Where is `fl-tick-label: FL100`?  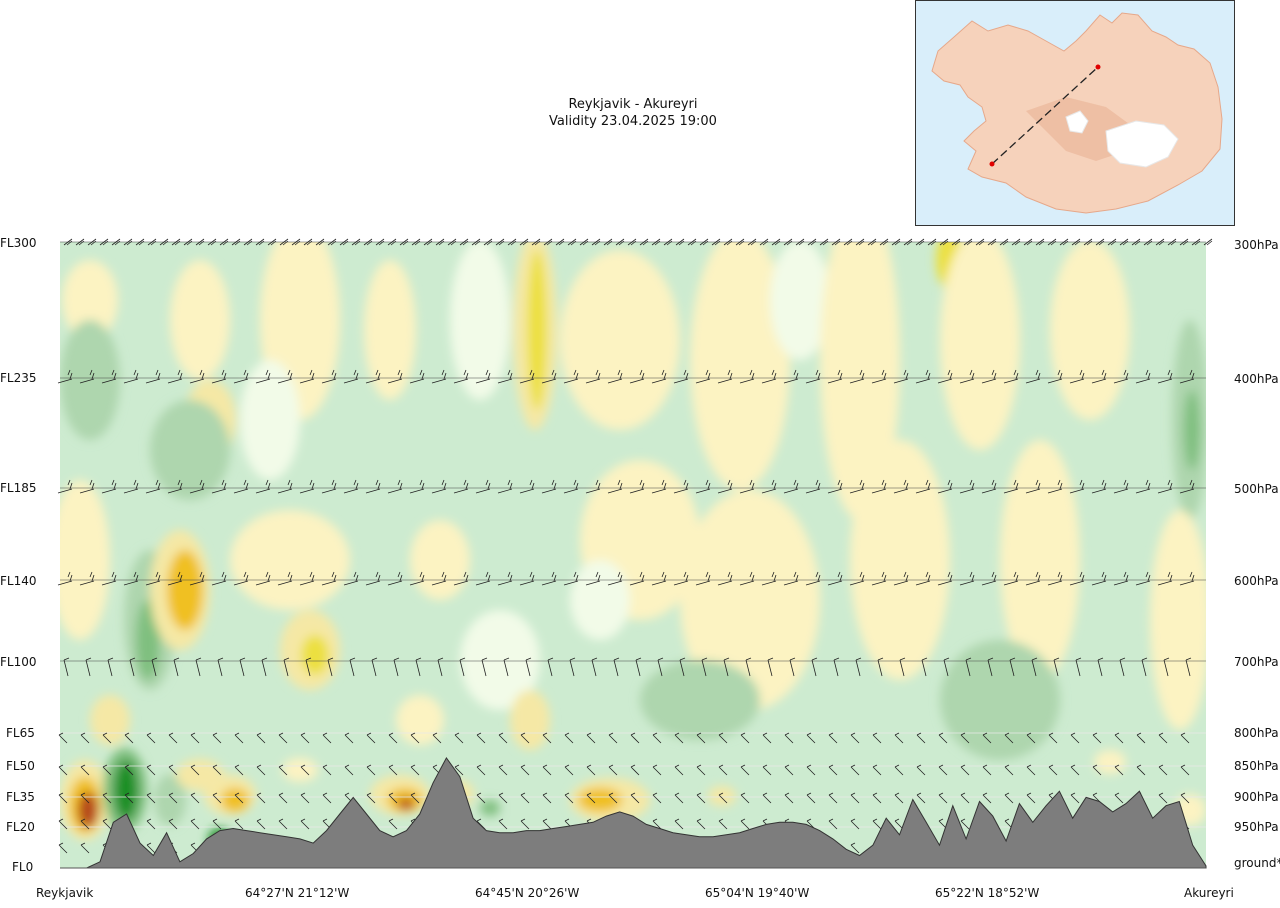
fl-tick-label: FL100 is located at coordinates (18, 662).